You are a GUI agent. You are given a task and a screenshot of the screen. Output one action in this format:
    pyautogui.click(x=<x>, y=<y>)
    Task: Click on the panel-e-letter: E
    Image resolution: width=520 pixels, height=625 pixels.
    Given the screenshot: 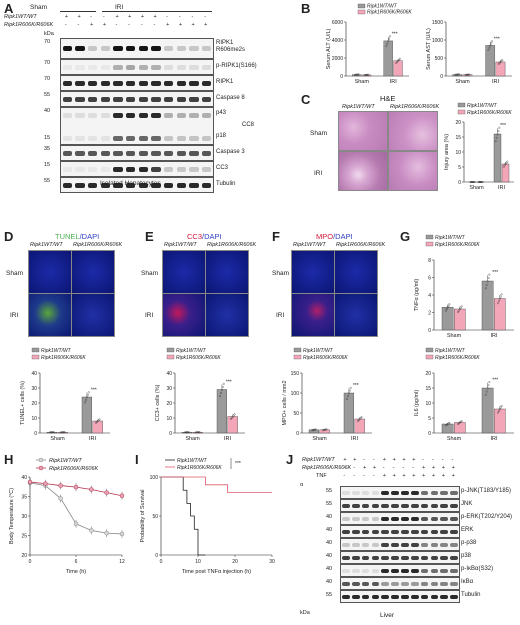 What is the action you would take?
    pyautogui.click(x=149, y=236)
    